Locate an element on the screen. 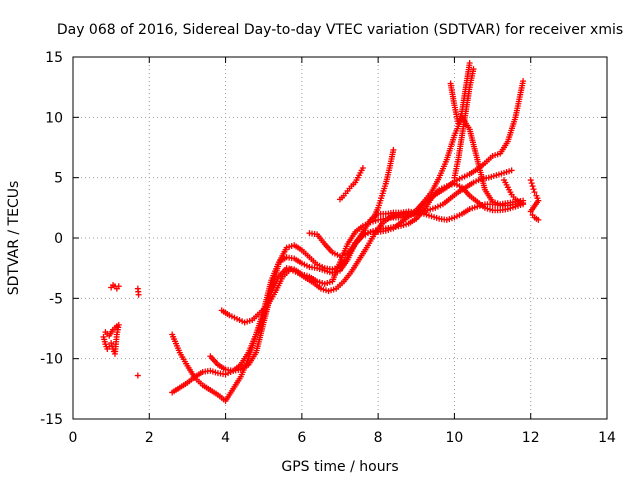 The image size is (640, 480). y-tick-label: -5 is located at coordinates (56, 299).